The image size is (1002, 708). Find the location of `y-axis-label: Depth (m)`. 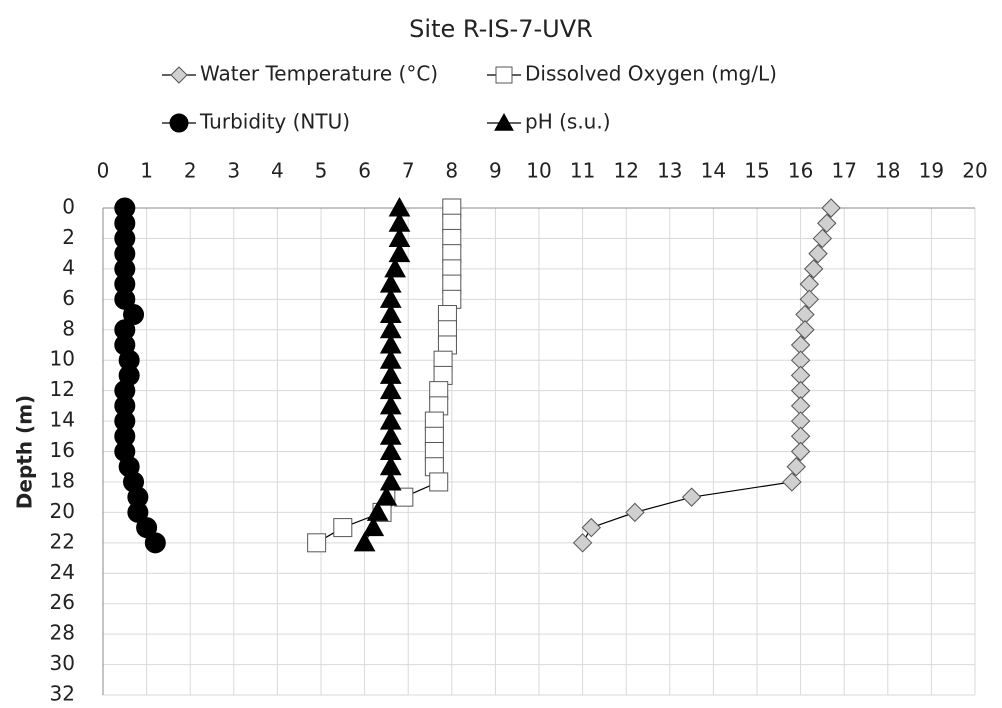

y-axis-label: Depth (m) is located at coordinates (25, 452).